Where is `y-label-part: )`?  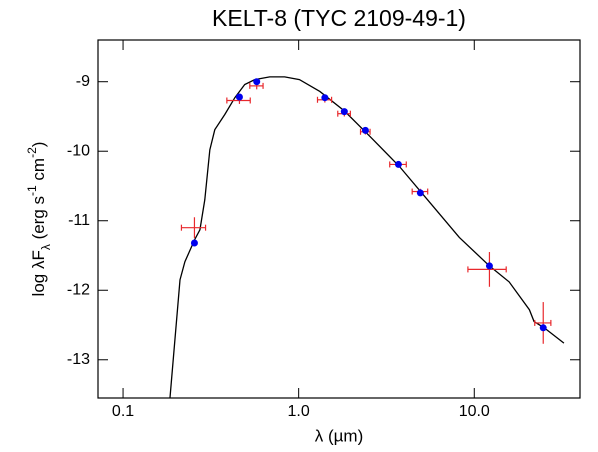 y-label-part: ) is located at coordinates (38, 145).